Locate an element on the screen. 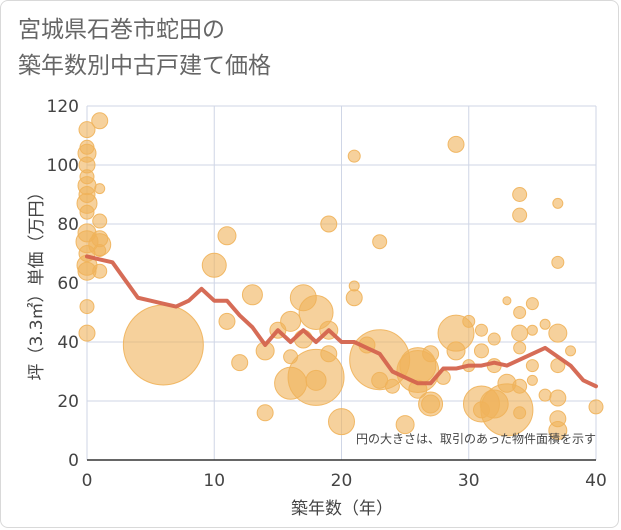 The width and height of the screenshot is (621, 530). chart-title: 宮城県石巻市蛇田の 築年数別中古戸建て価格 is located at coordinates (144, 48).